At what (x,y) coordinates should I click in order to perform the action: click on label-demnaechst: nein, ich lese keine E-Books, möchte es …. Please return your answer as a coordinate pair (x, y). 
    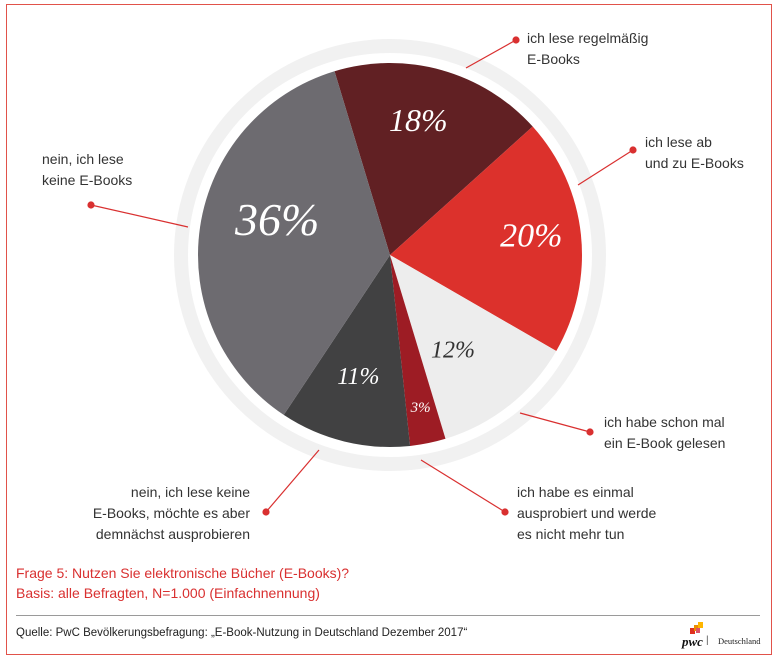
    Looking at the image, I should click on (167, 513).